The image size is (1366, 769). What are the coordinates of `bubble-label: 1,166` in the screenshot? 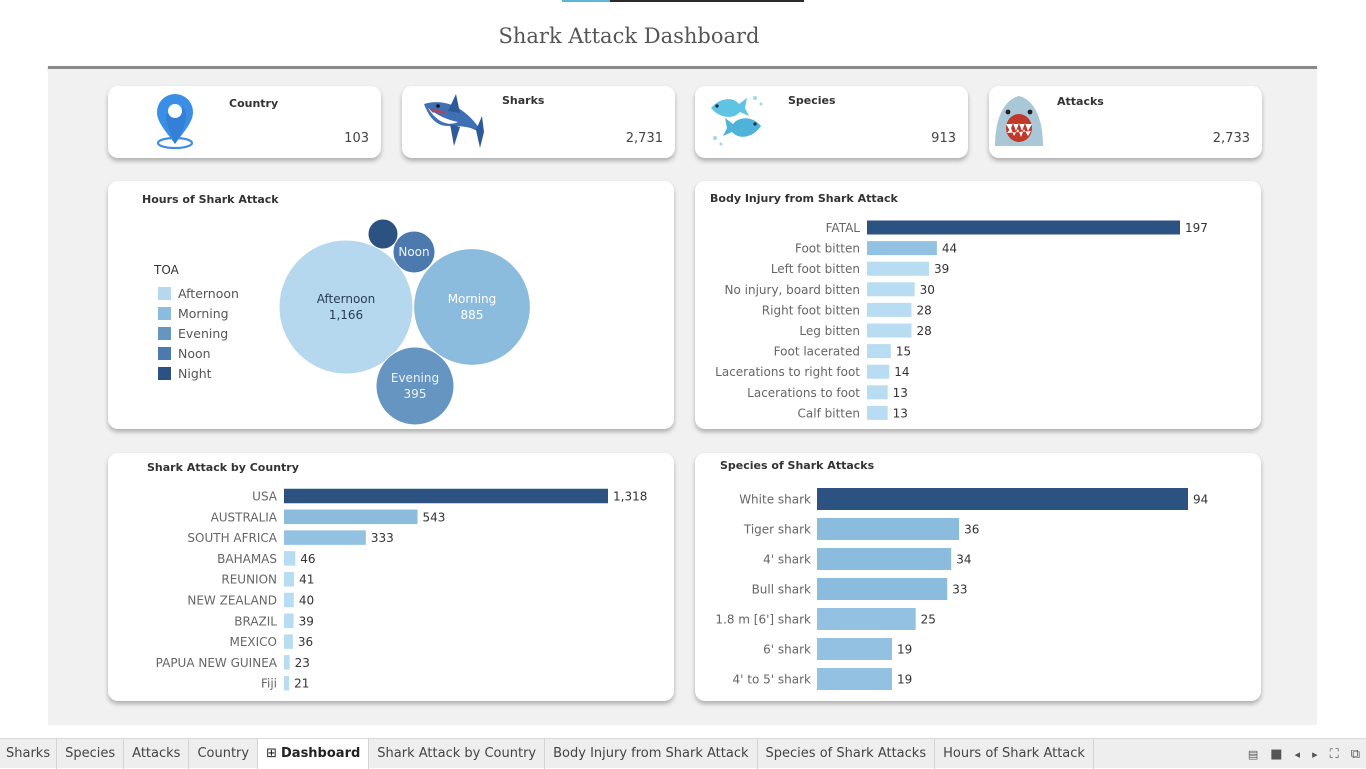 It's located at (346, 315).